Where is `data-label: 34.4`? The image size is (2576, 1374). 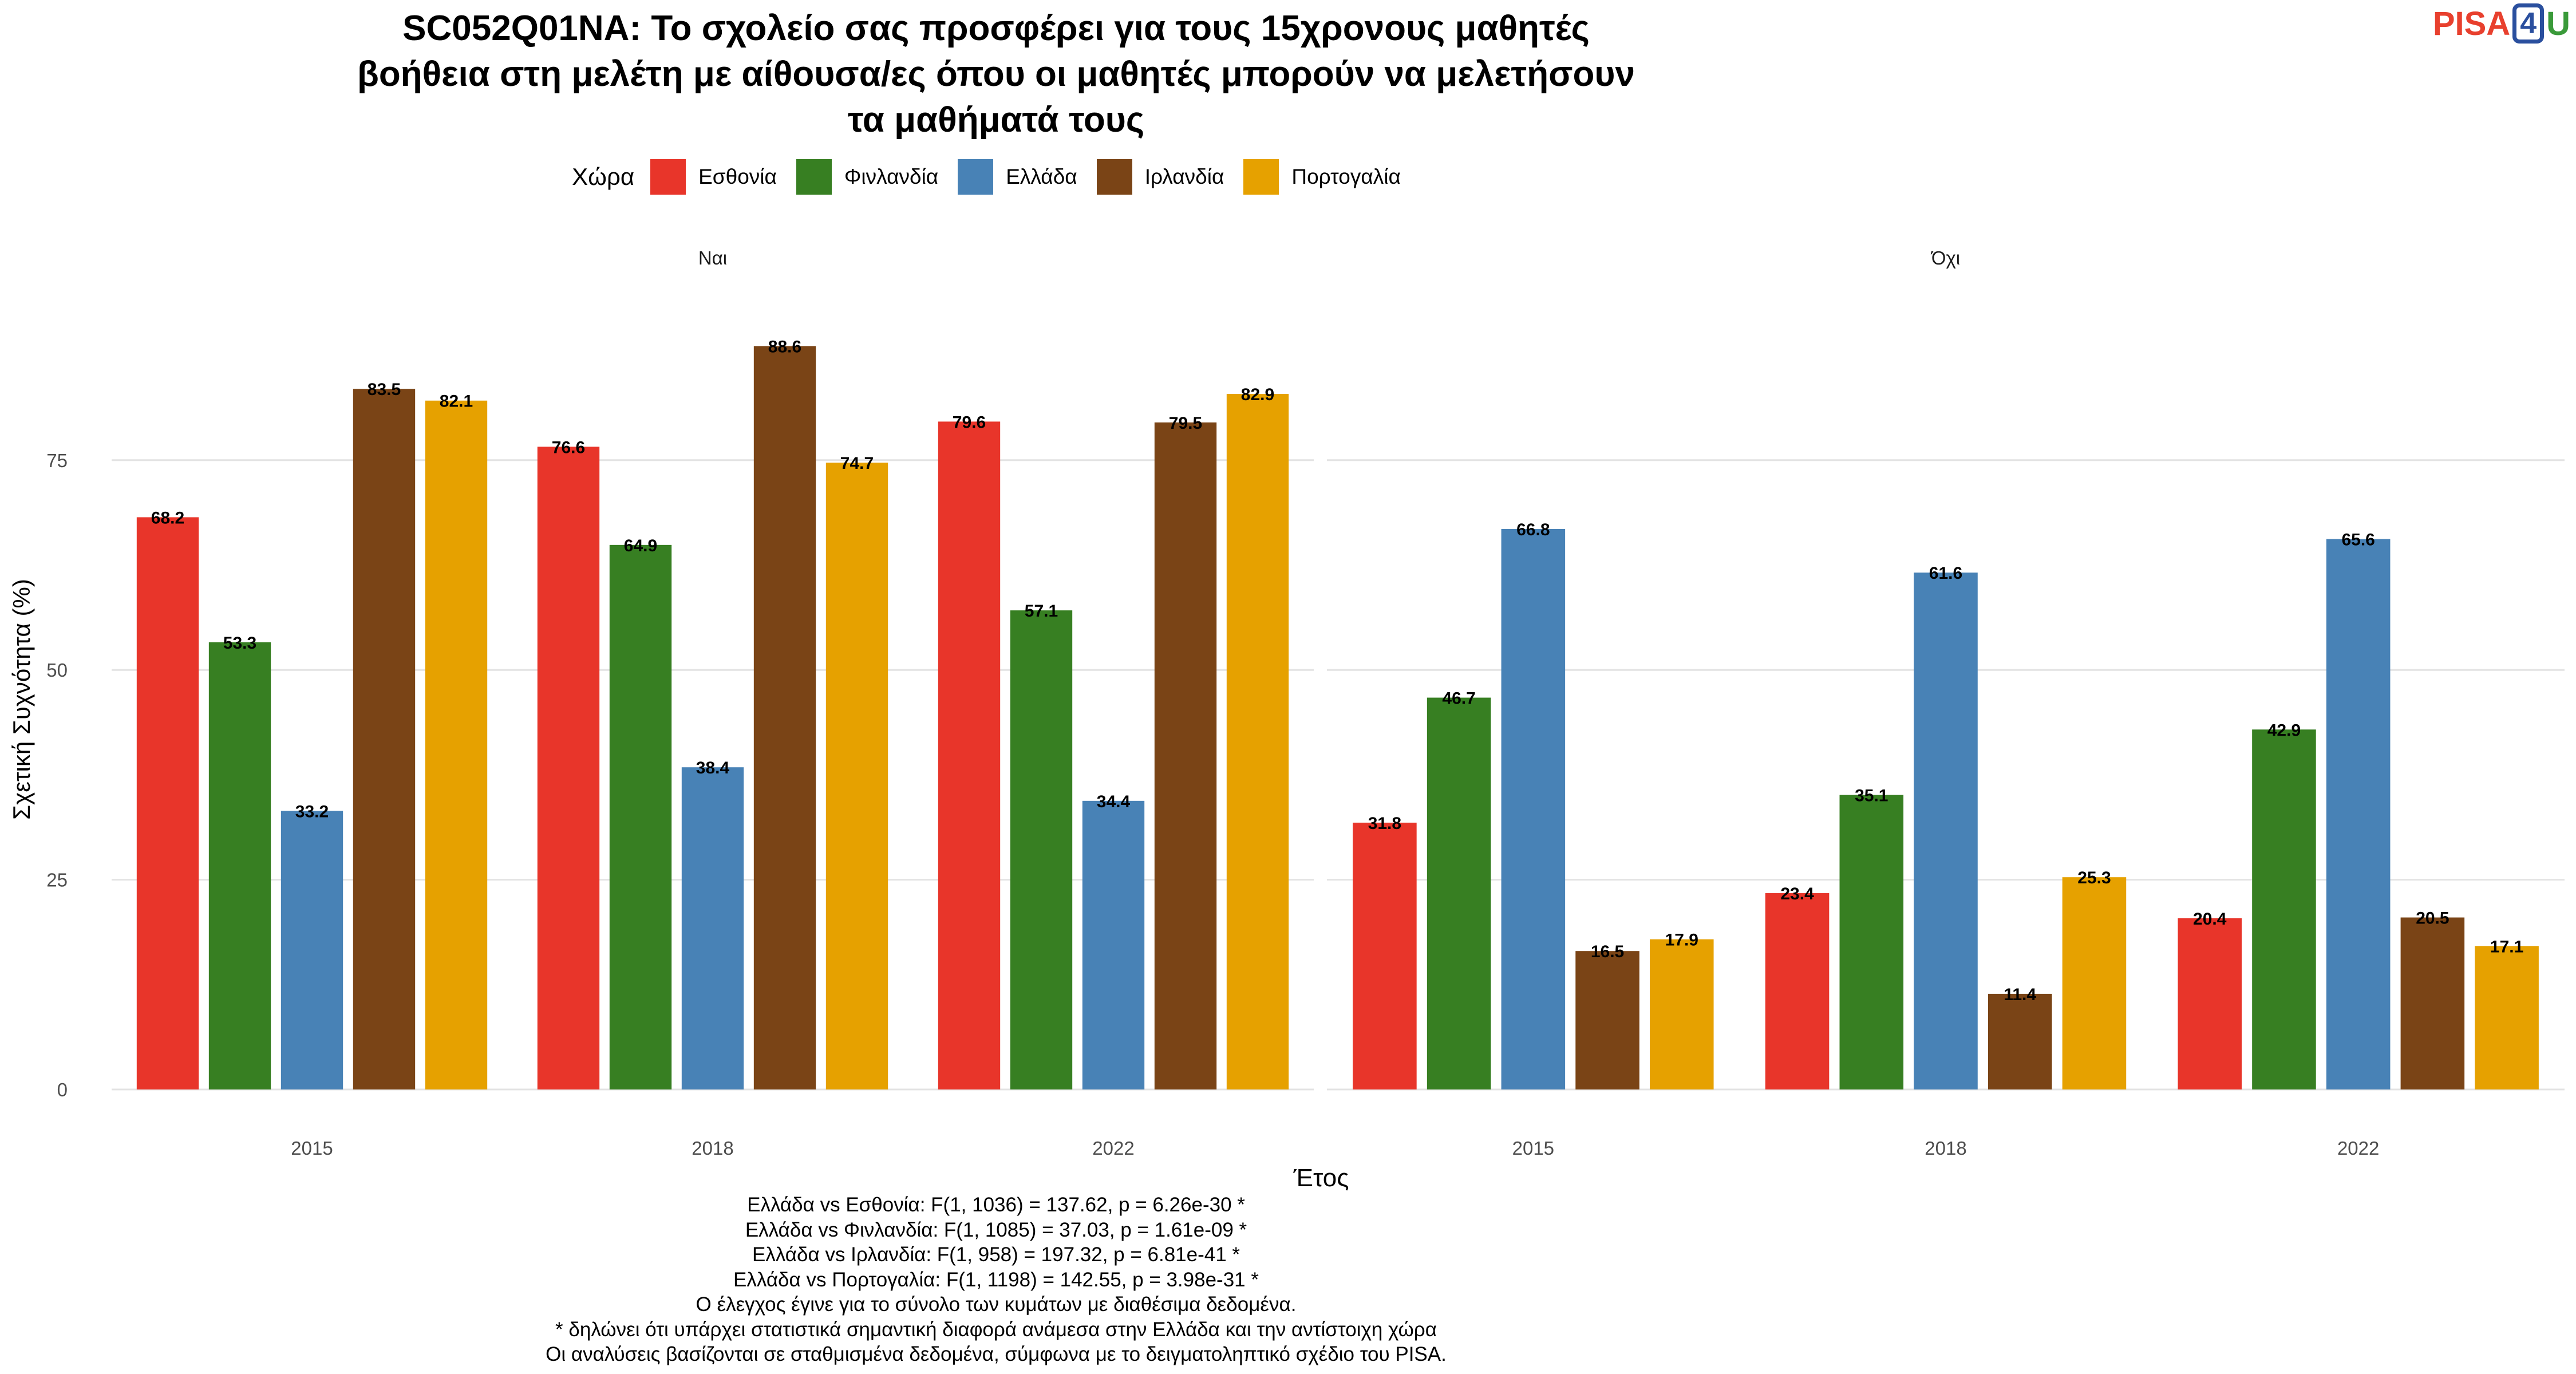 data-label: 34.4 is located at coordinates (1114, 801).